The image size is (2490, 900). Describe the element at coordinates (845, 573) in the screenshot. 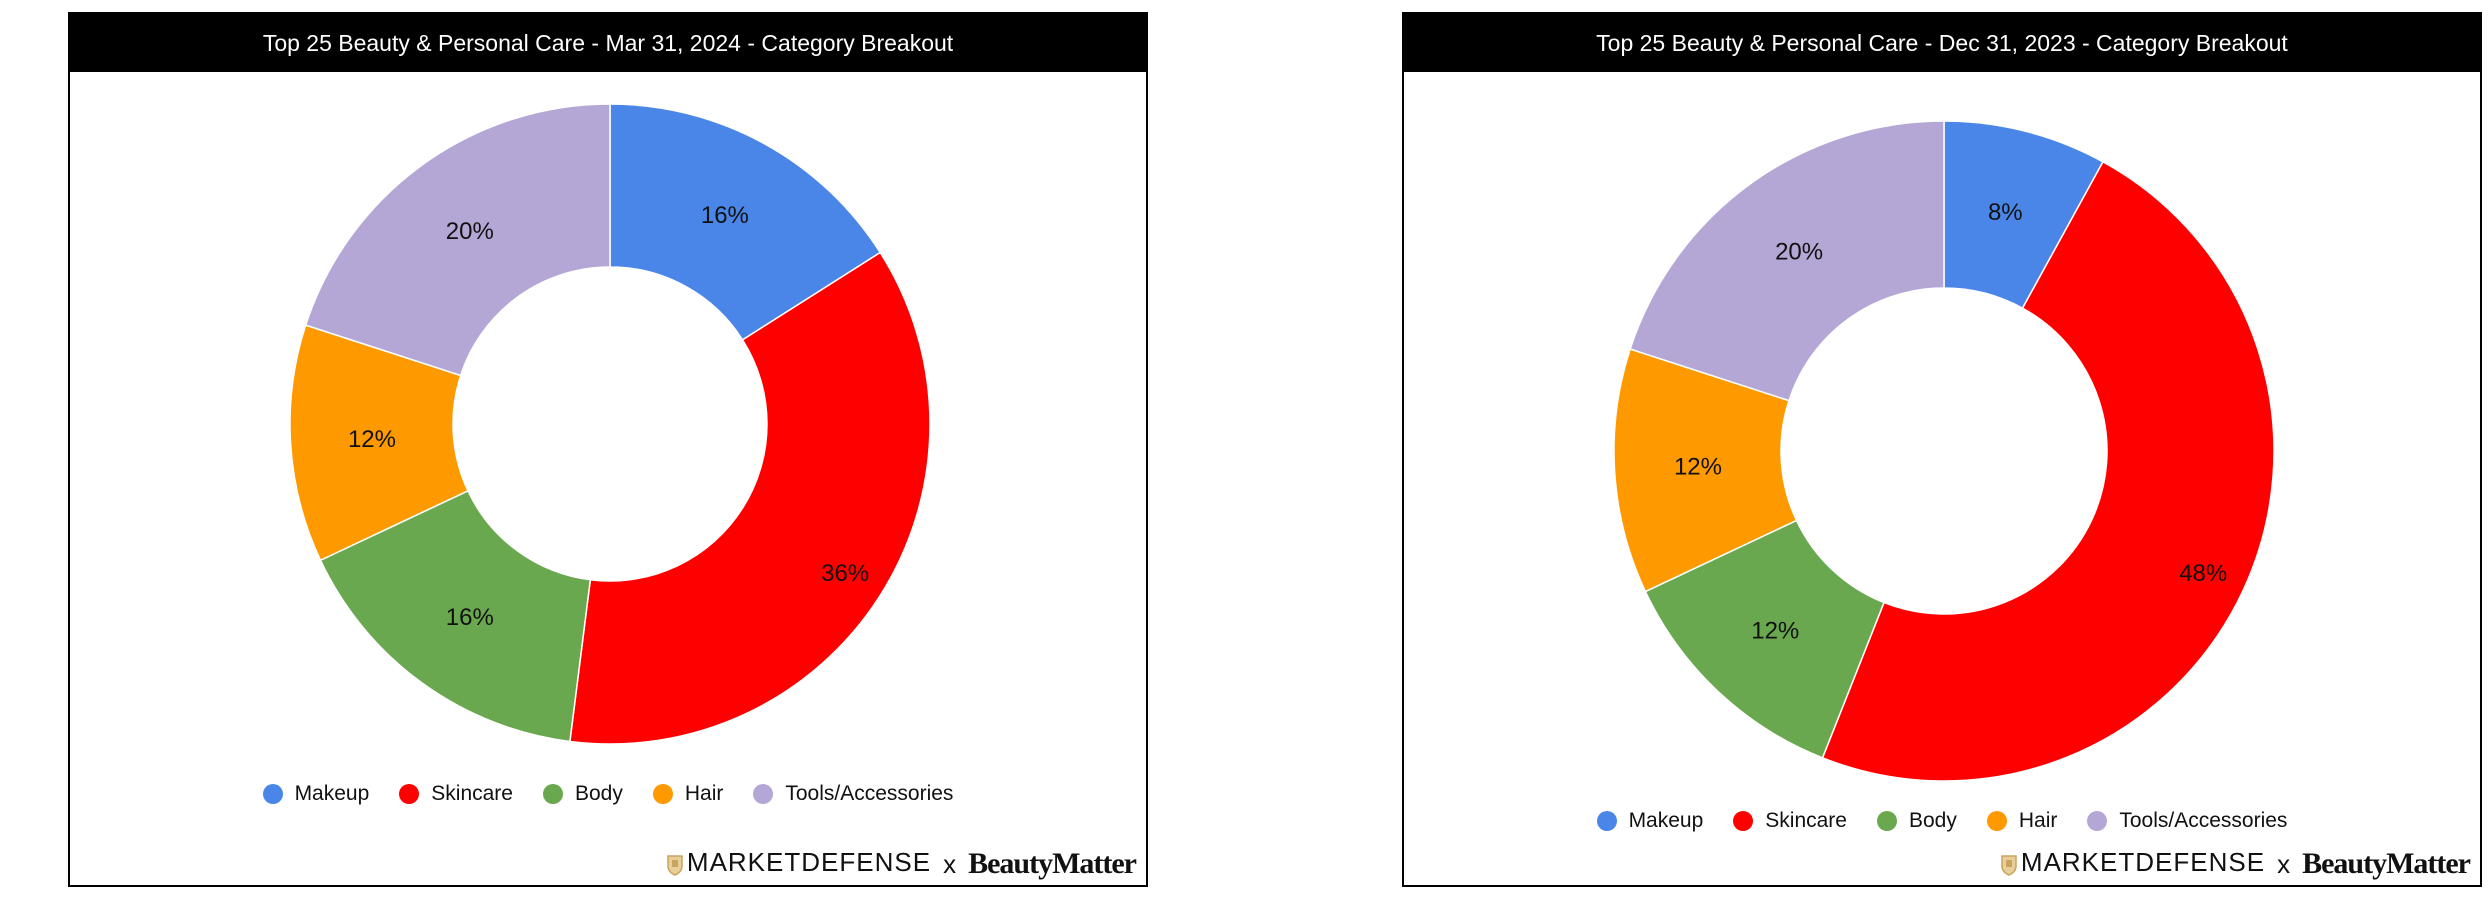

I see `slice-label: 36%` at that location.